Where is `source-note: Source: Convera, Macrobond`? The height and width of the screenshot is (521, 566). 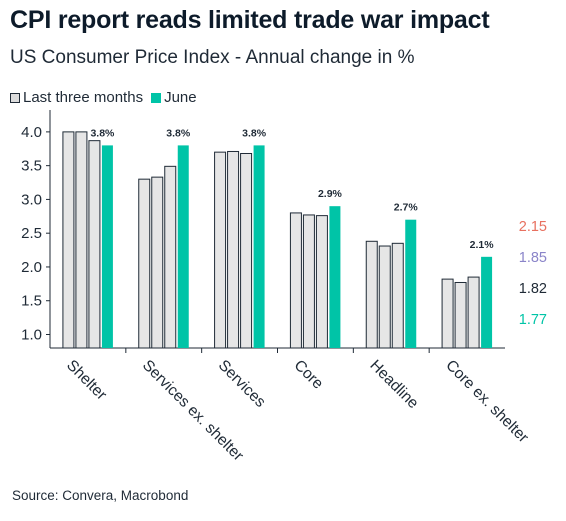
source-note: Source: Convera, Macrobond is located at coordinates (100, 495).